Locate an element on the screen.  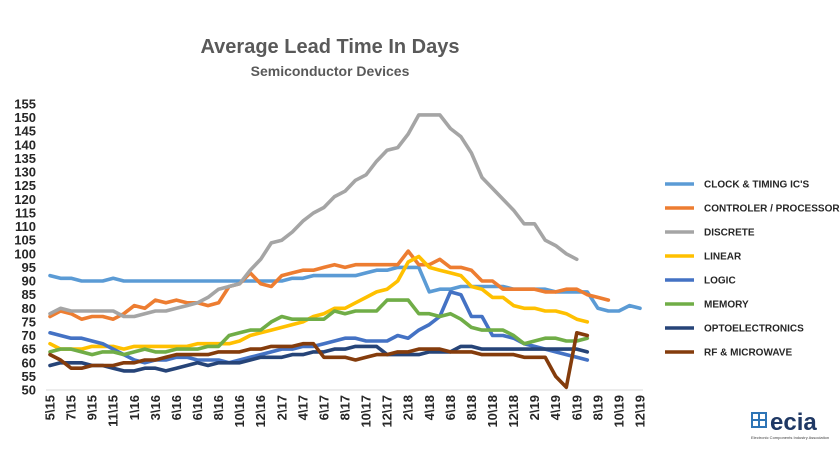
y-tick-label: 100 is located at coordinates (25, 253).